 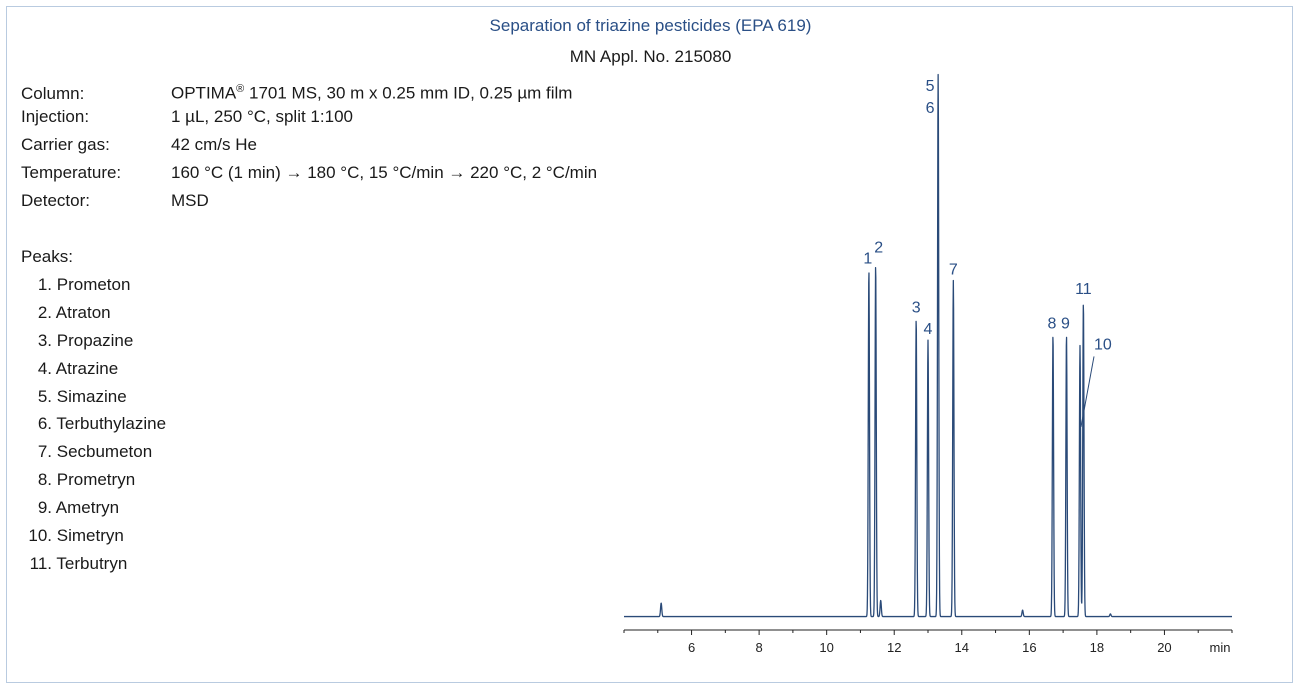 What do you see at coordinates (309, 204) in the screenshot?
I see `condition-row: Detector: MSD` at bounding box center [309, 204].